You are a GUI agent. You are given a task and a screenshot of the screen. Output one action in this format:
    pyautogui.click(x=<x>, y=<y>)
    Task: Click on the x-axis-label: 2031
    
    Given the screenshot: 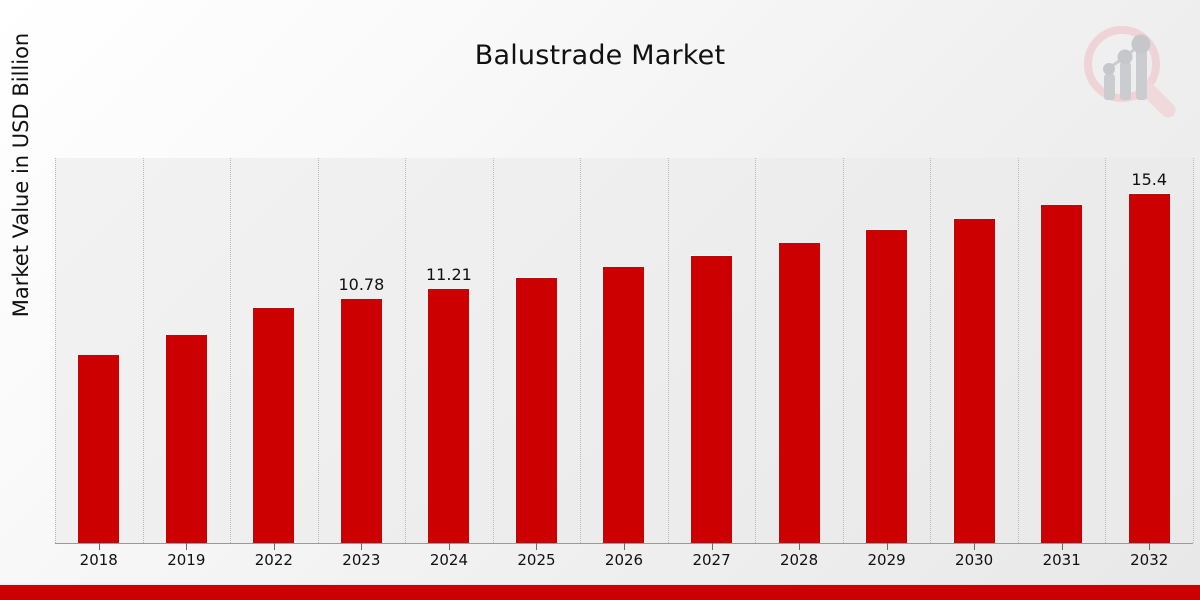 What is the action you would take?
    pyautogui.click(x=1061, y=560)
    